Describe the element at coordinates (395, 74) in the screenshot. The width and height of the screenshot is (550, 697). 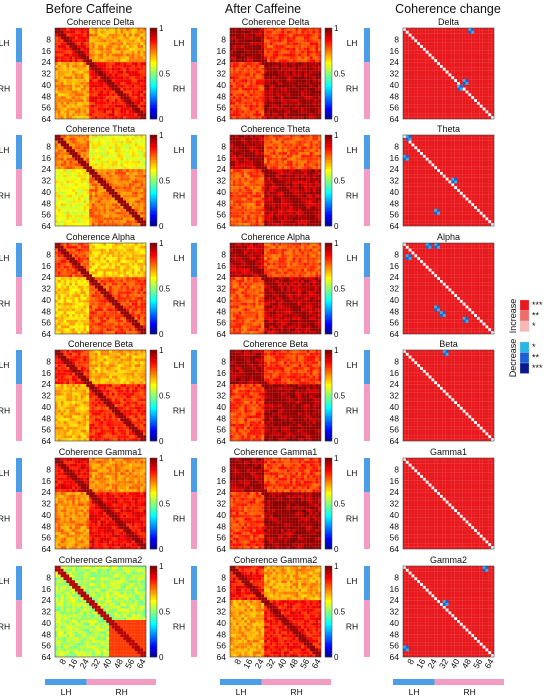
I see `y-tick-label: 32` at that location.